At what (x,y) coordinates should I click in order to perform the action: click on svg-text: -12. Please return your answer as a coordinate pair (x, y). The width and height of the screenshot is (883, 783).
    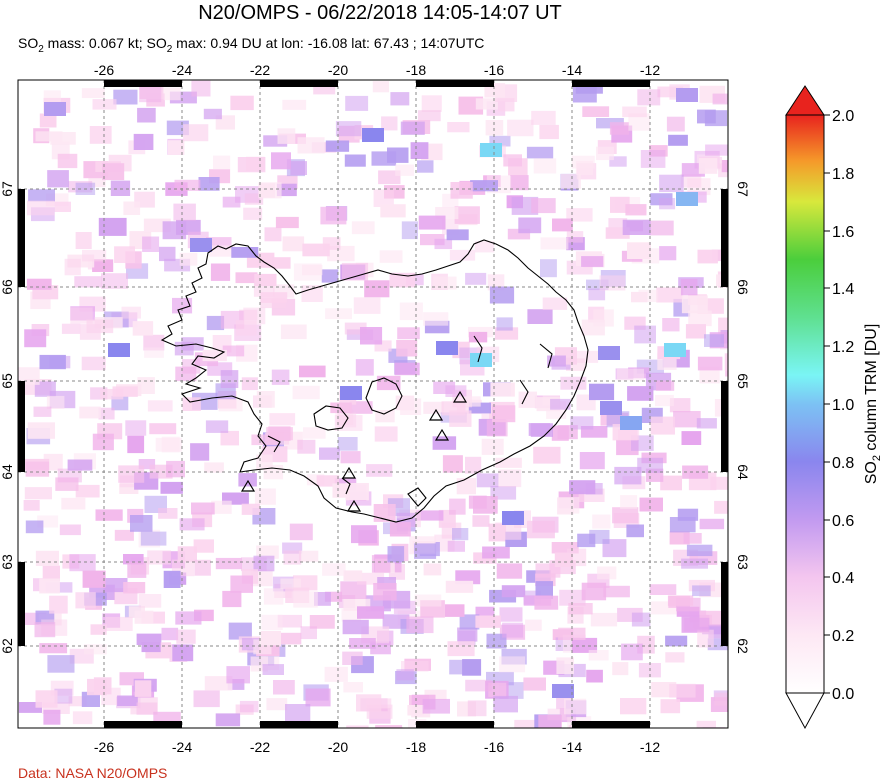
    Looking at the image, I should click on (650, 70).